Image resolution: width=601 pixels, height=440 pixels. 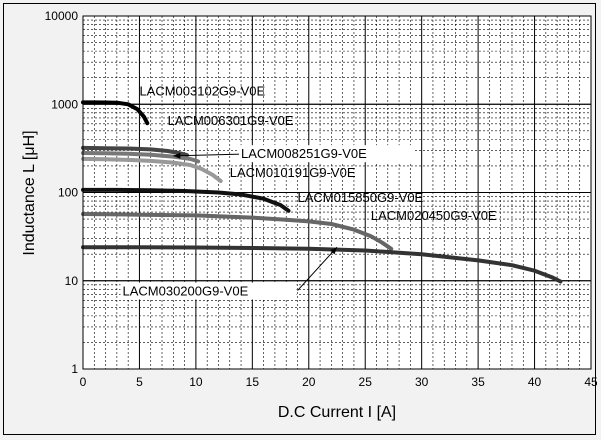 I want to click on series-label: LACM010191G9-V0E, so click(x=293, y=172).